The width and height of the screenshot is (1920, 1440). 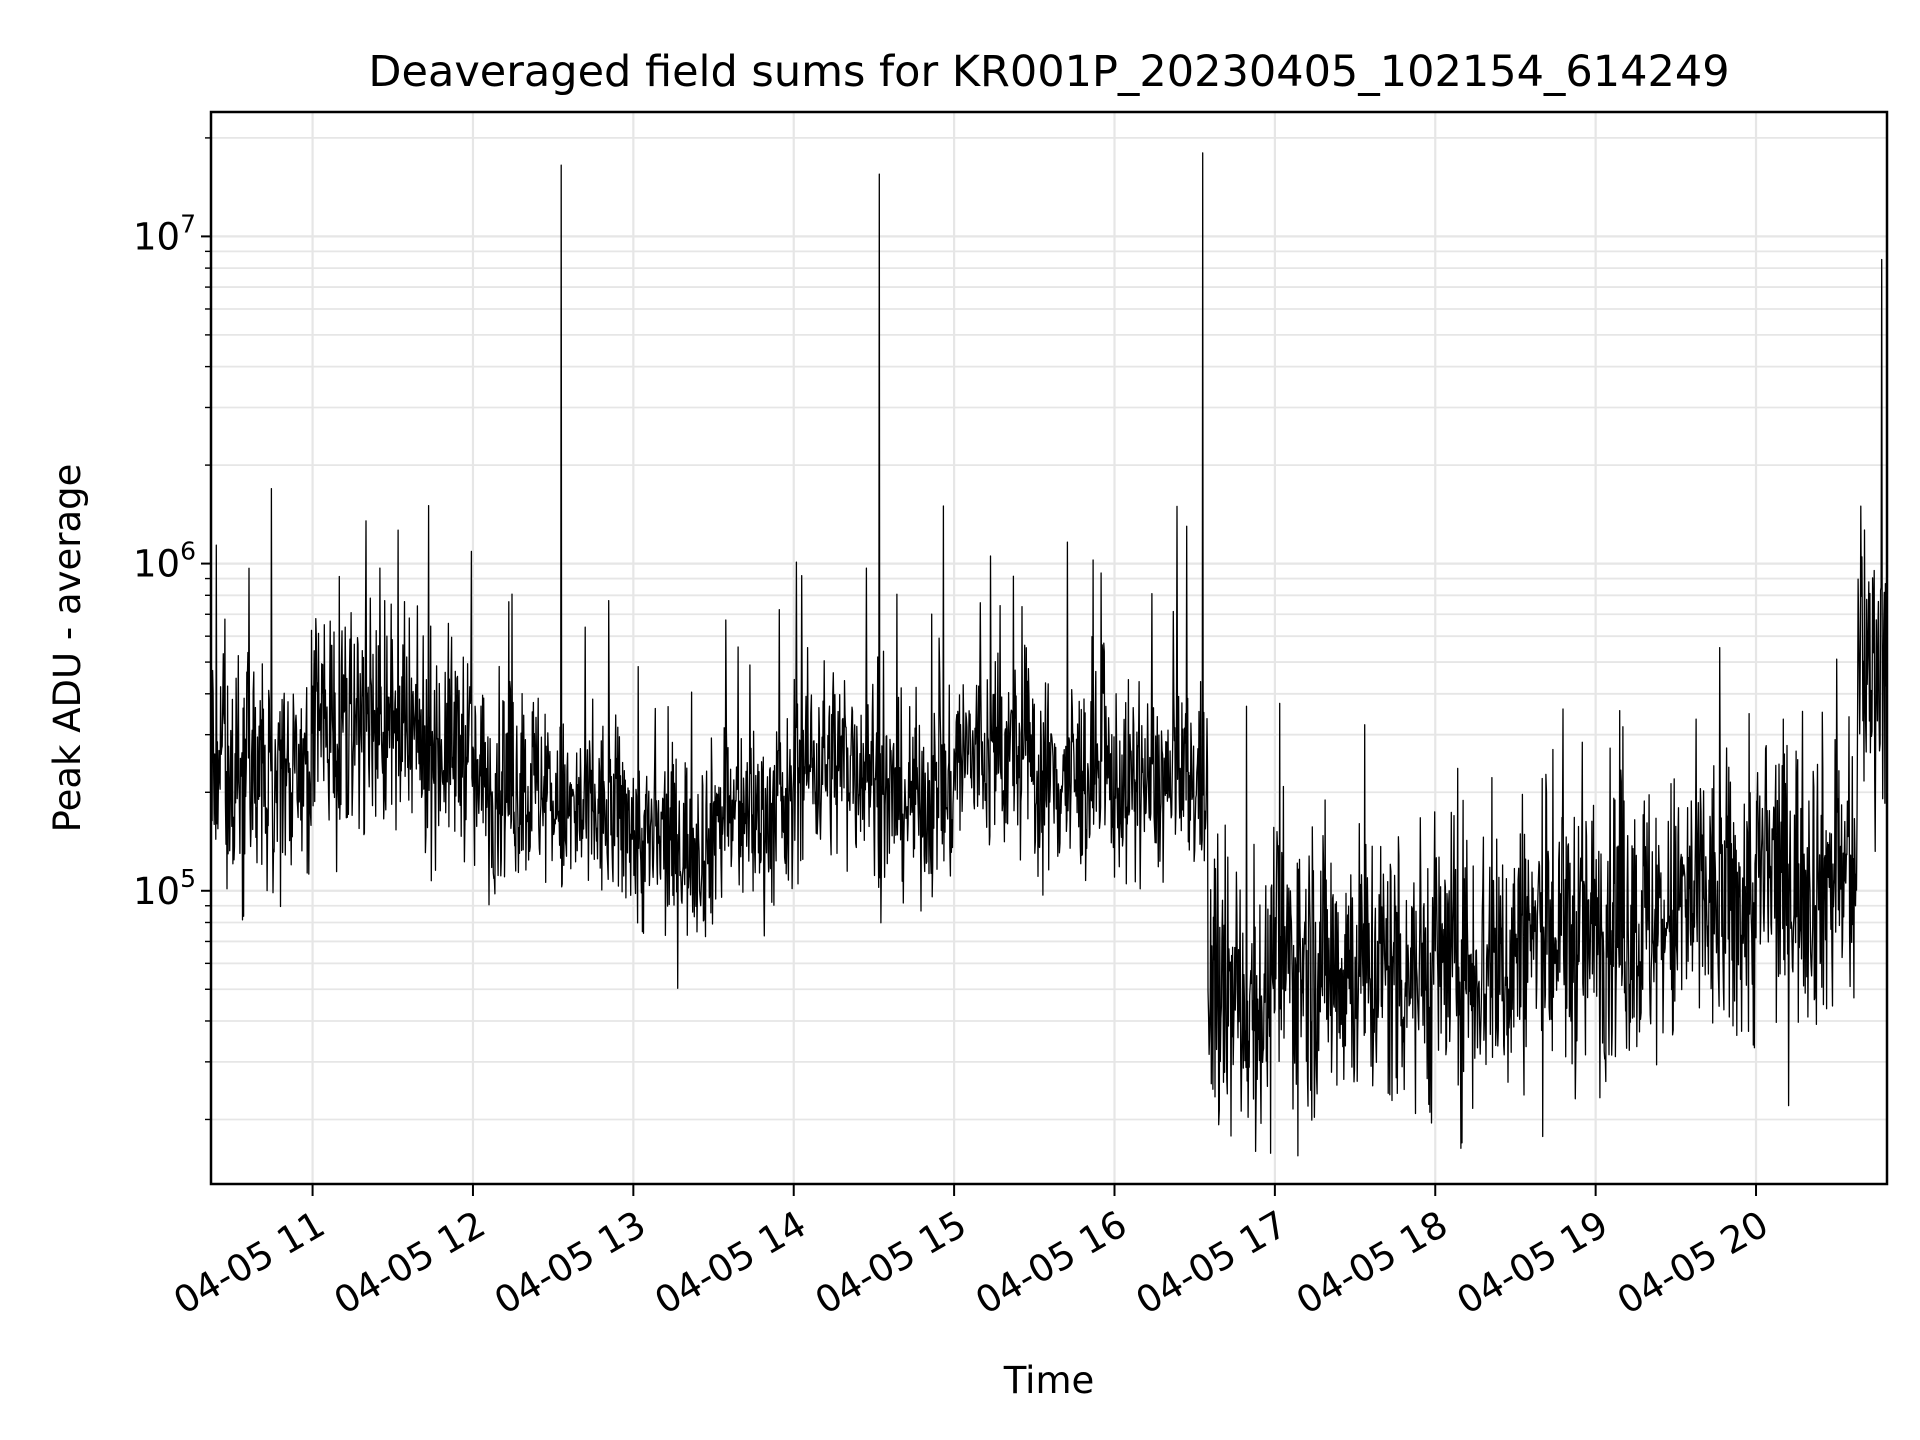 I want to click on y-tick-label: 10⁶, so click(x=164, y=561).